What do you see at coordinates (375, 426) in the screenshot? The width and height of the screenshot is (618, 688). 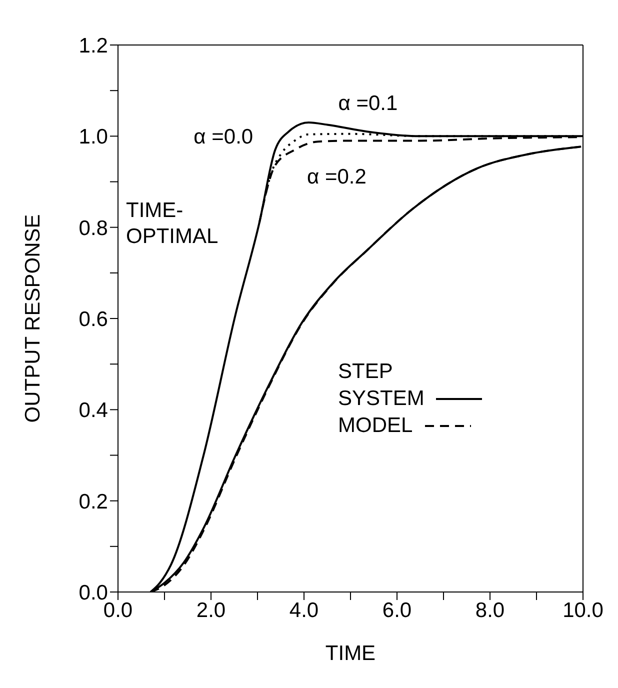 I see `legend-label: MODEL` at bounding box center [375, 426].